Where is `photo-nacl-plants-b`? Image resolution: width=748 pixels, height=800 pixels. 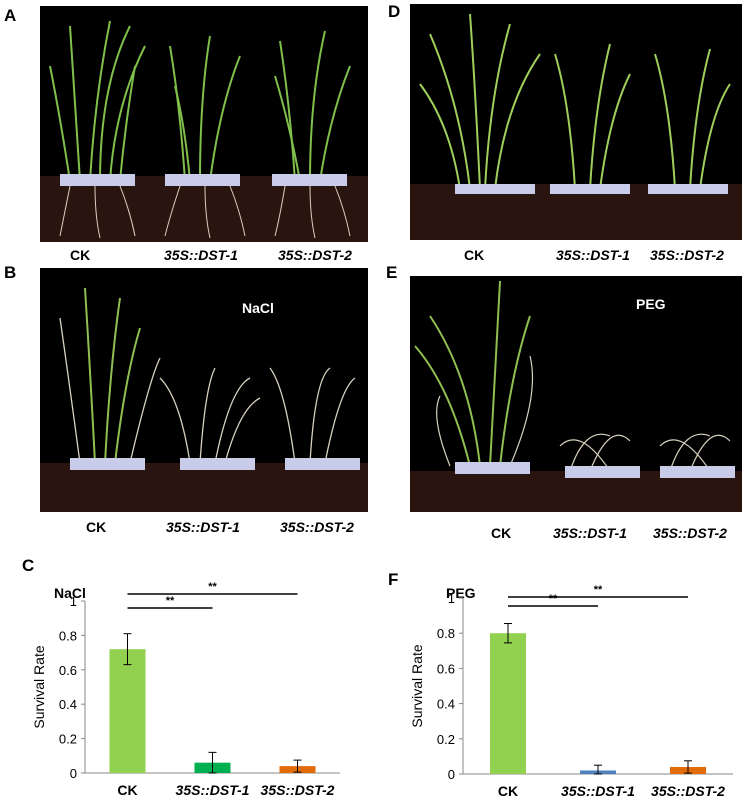
photo-nacl-plants-b is located at coordinates (204, 390).